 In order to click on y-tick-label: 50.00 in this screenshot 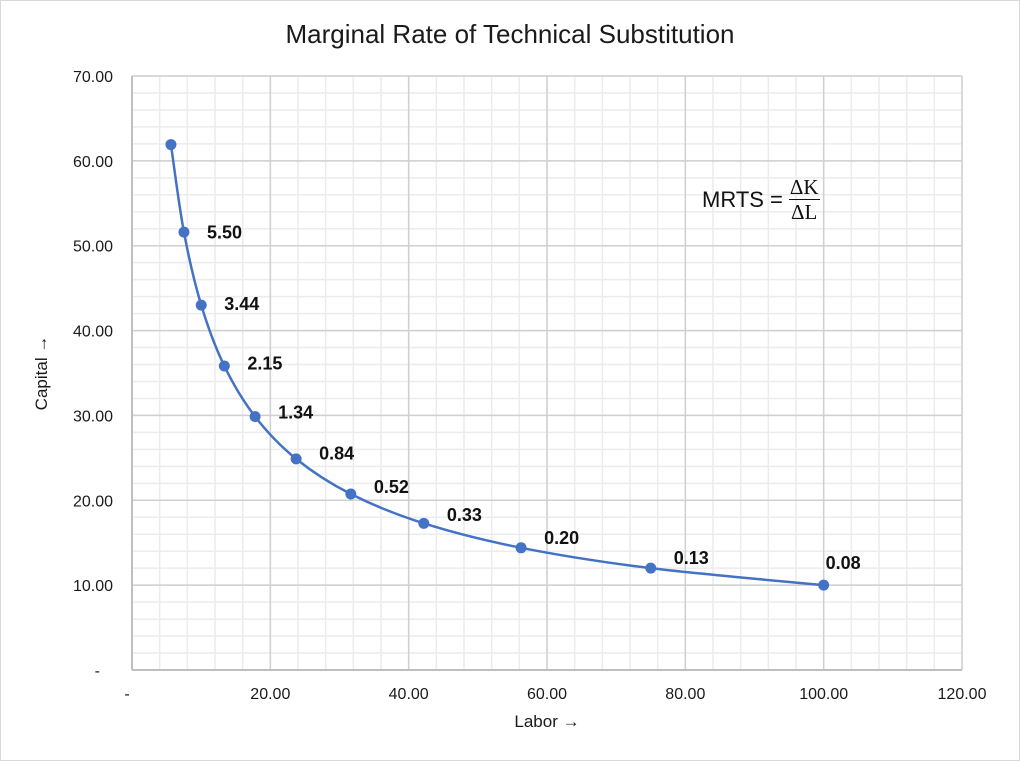, I will do `click(93, 247)`.